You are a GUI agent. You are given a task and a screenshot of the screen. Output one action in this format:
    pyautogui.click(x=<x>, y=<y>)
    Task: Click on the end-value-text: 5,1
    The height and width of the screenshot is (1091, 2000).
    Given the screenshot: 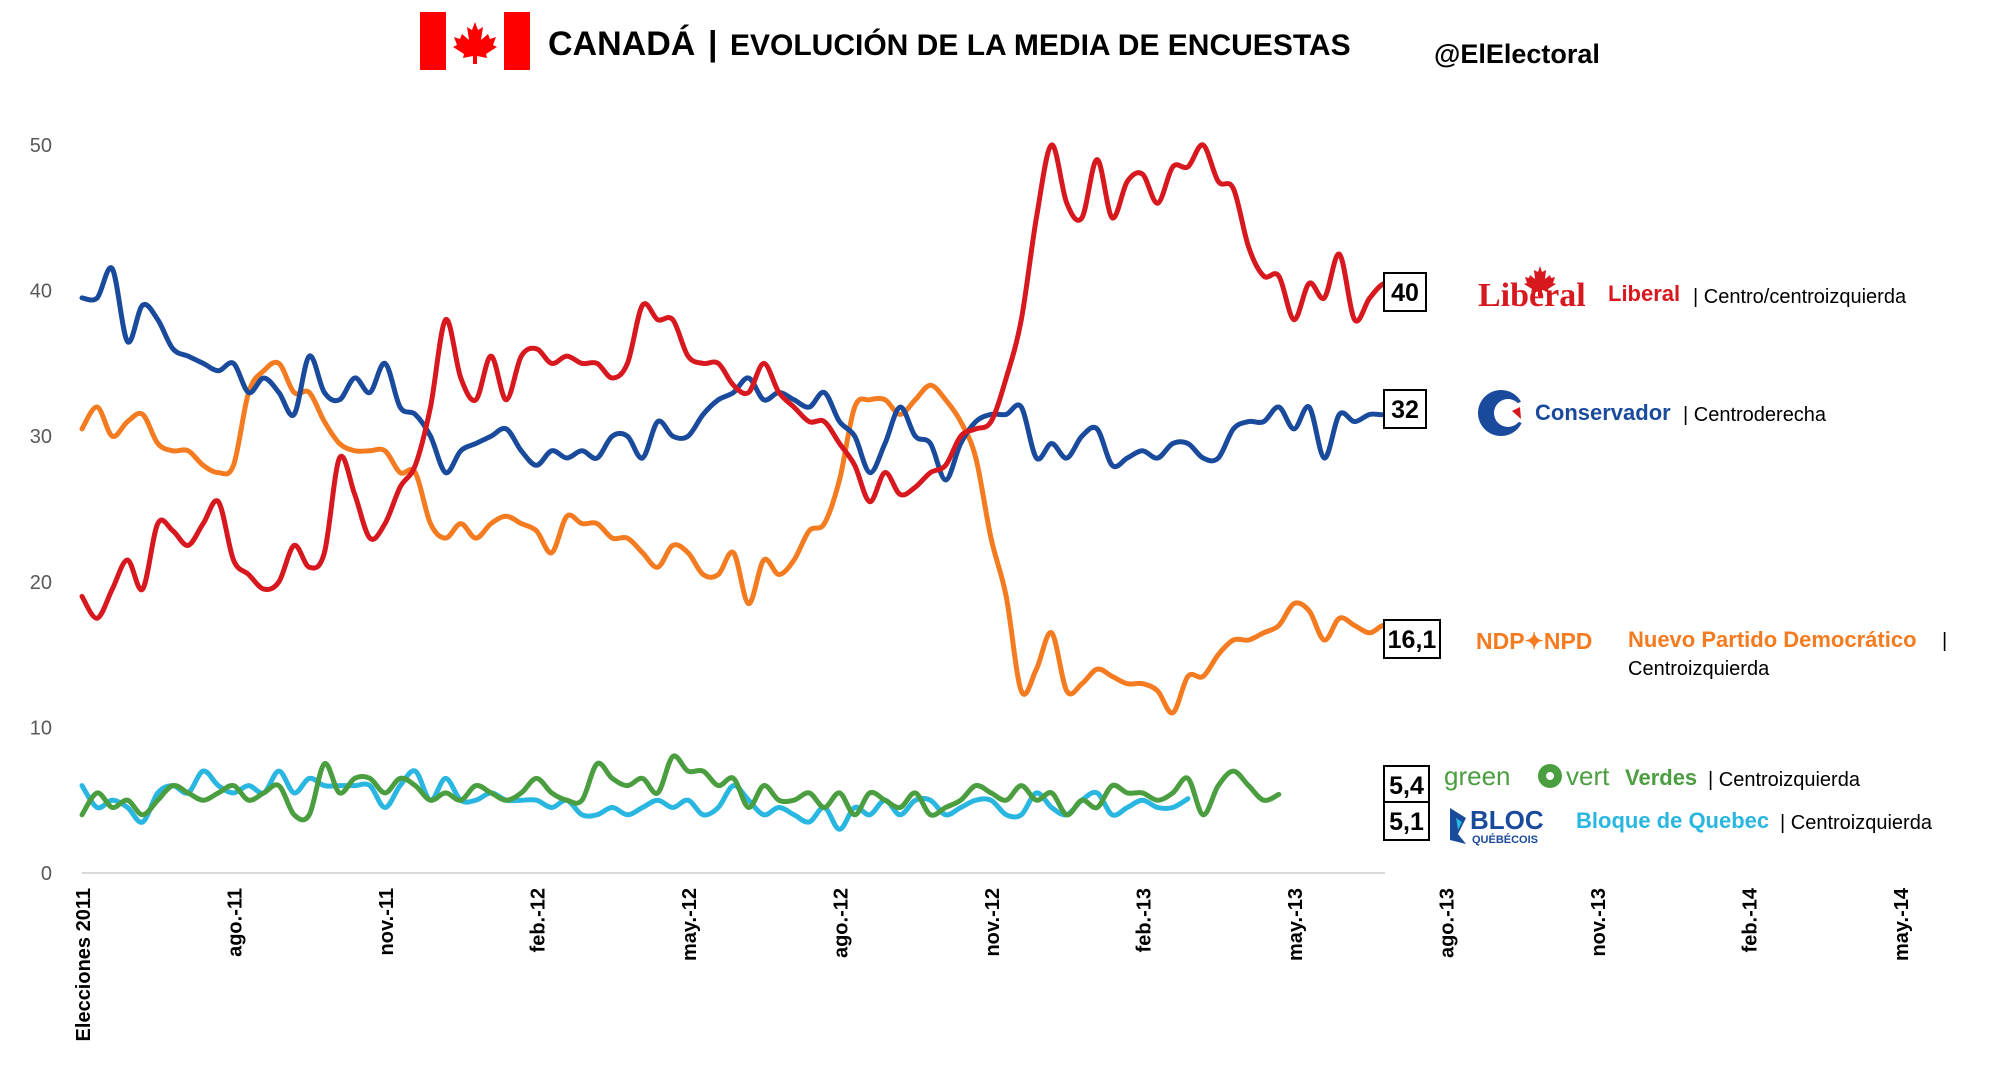 What is the action you would take?
    pyautogui.click(x=1406, y=822)
    